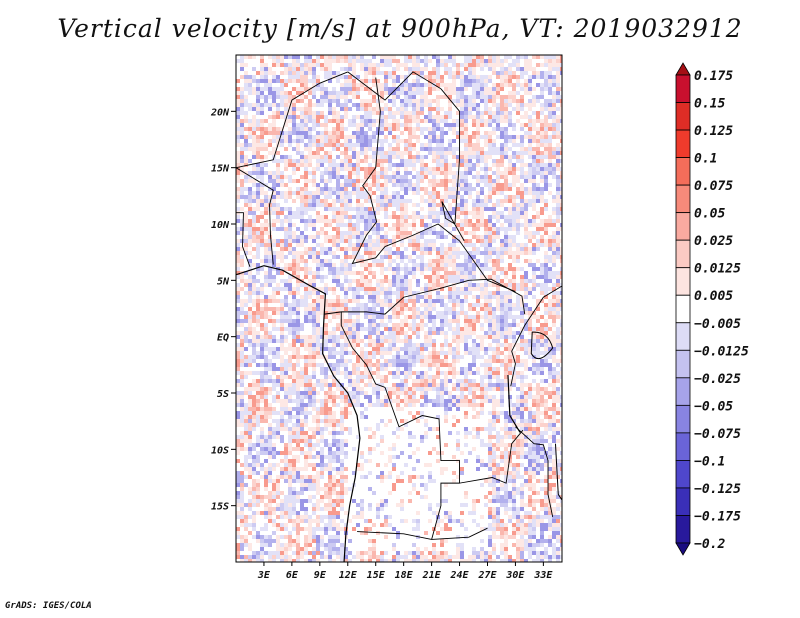 Image resolution: width=800 pixels, height=618 pixels. What do you see at coordinates (432, 575) in the screenshot?
I see `x-tick-label: 21E` at bounding box center [432, 575].